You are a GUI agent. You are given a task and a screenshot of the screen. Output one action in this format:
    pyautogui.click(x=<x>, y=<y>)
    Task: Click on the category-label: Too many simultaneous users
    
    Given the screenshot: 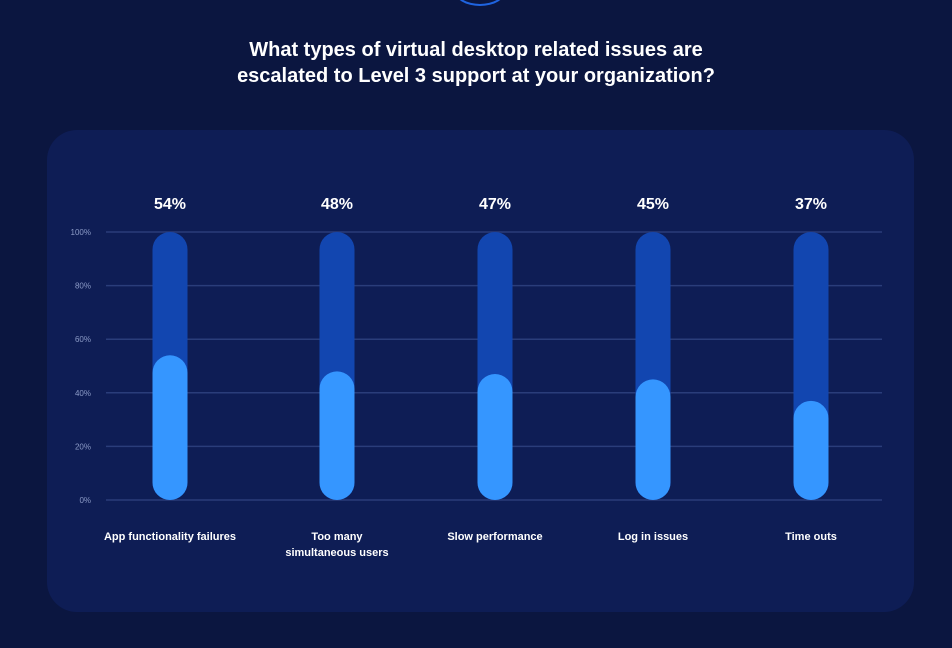 What is the action you would take?
    pyautogui.click(x=337, y=545)
    